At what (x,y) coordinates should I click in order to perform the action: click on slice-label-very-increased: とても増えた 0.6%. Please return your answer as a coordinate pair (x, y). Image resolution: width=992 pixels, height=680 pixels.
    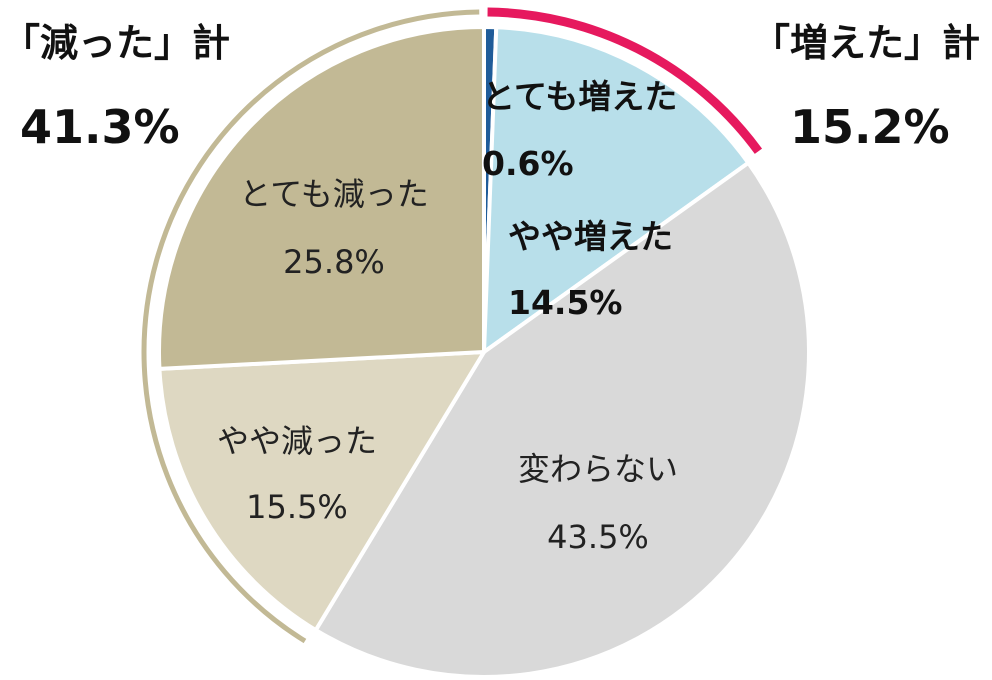
    Looking at the image, I should click on (579, 130).